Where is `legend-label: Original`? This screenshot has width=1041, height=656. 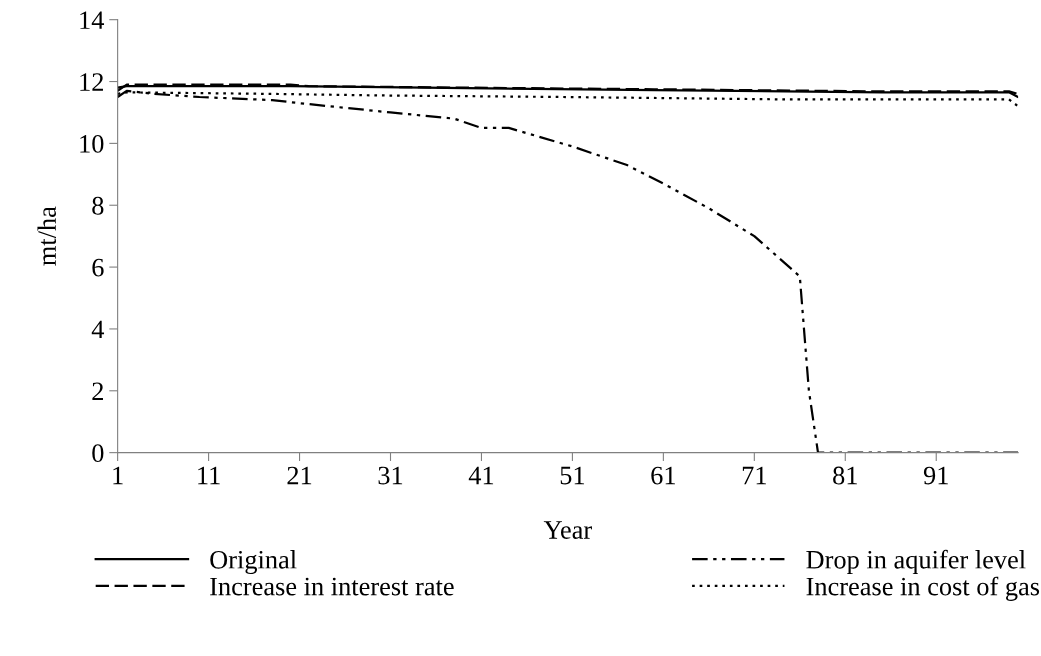 legend-label: Original is located at coordinates (253, 562).